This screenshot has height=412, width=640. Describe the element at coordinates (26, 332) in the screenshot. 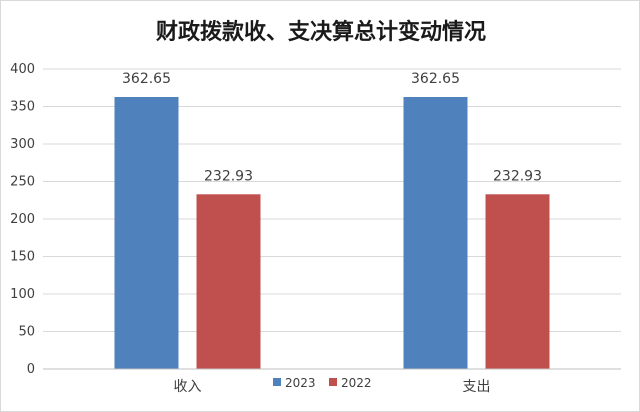

I see `y-tick-label: 50` at that location.